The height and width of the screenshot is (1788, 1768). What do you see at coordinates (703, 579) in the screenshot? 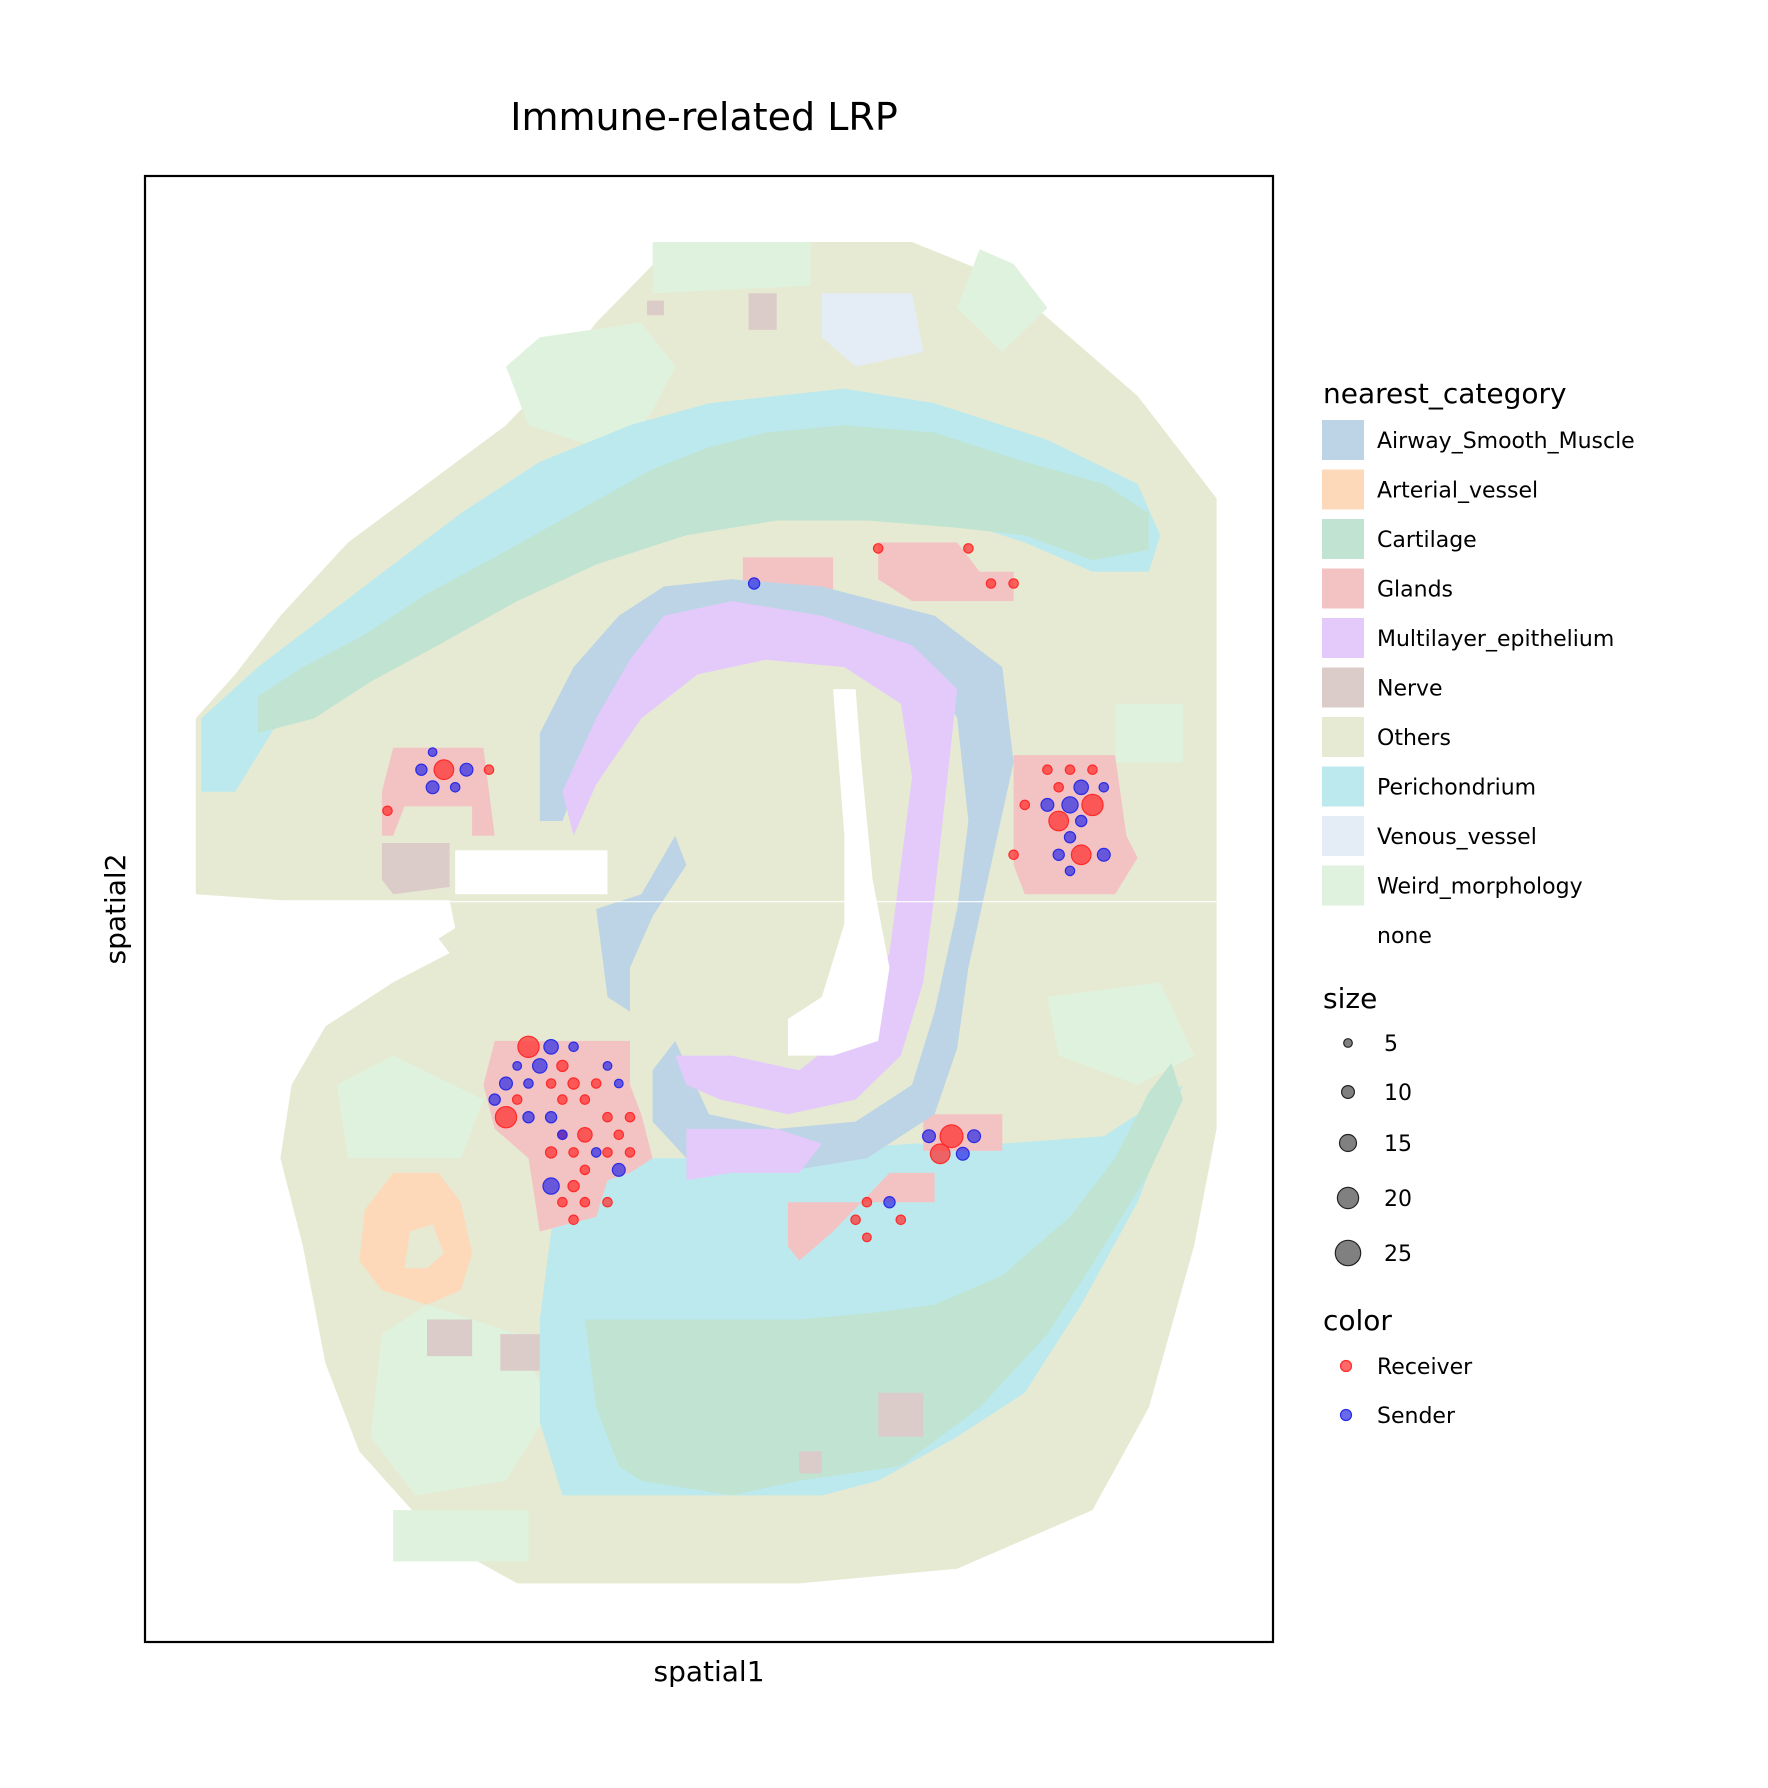
I see `tissue-region-cartilage` at bounding box center [703, 579].